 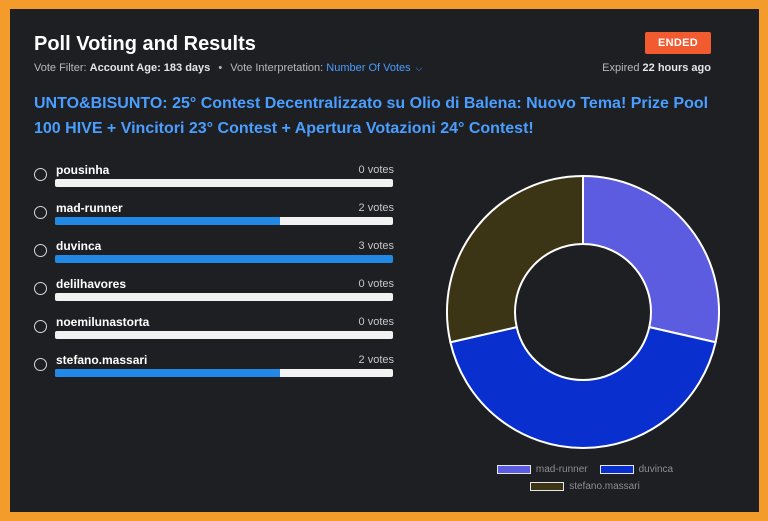 What do you see at coordinates (678, 43) in the screenshot?
I see `status-badge: ENDED` at bounding box center [678, 43].